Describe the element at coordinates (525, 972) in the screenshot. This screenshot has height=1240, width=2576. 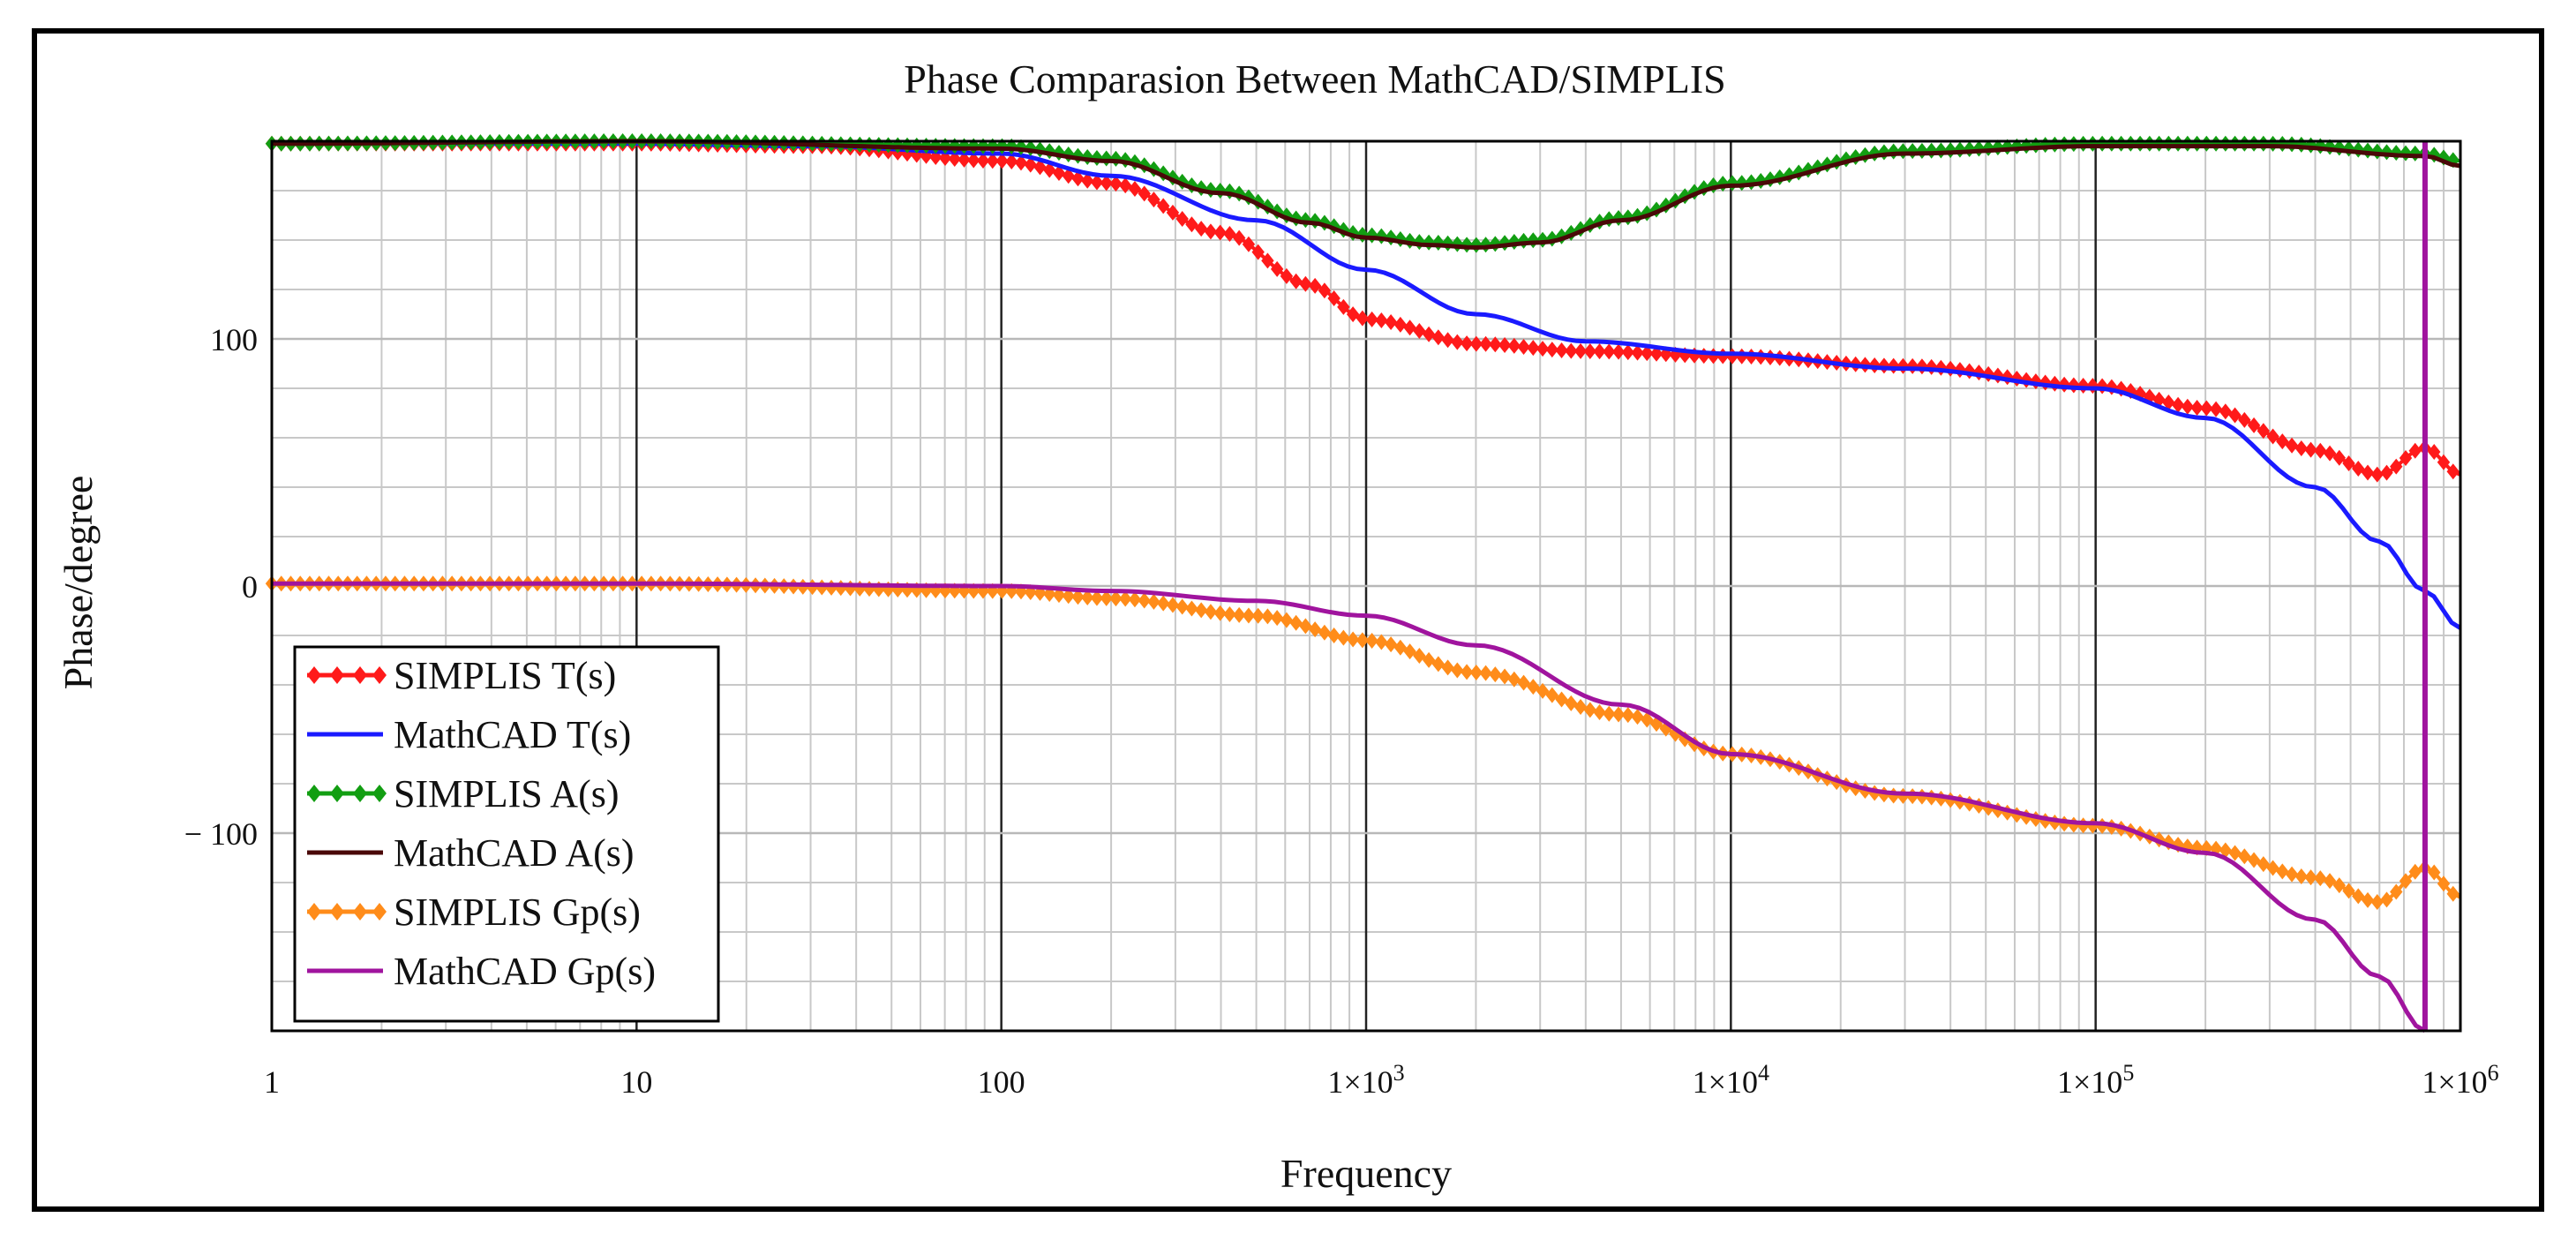
I see `legend-label: MathCAD Gp(s)` at that location.